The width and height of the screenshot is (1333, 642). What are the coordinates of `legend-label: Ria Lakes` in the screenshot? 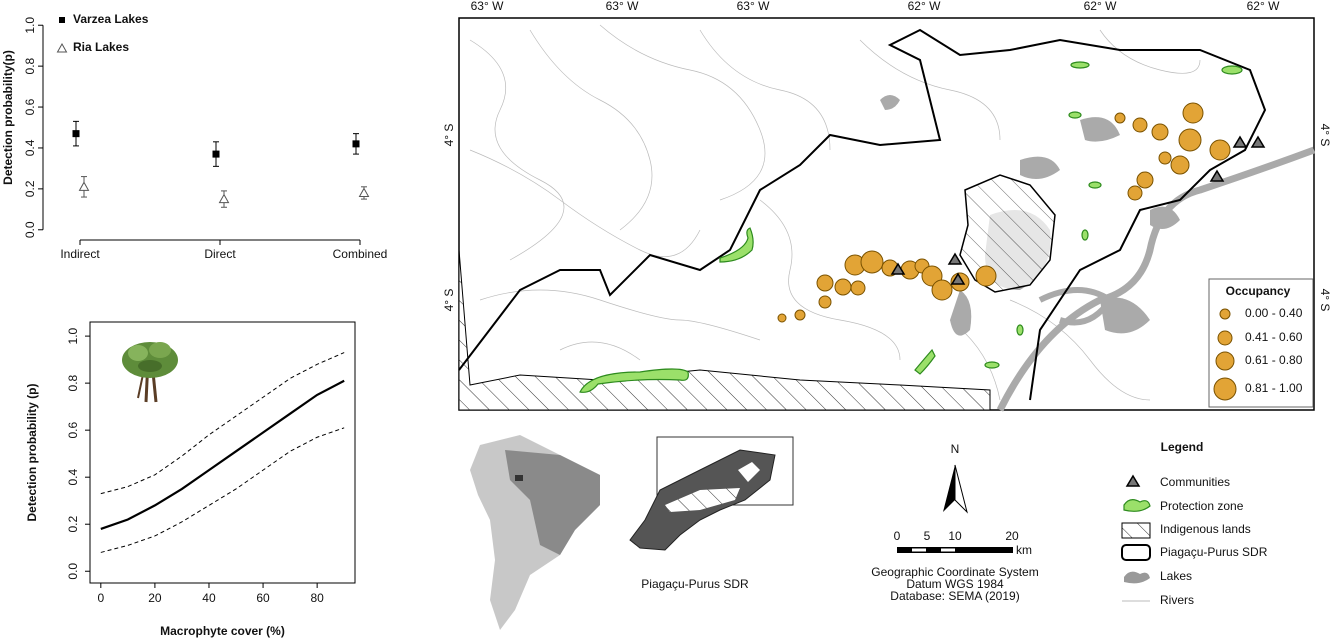 It's located at (101, 47).